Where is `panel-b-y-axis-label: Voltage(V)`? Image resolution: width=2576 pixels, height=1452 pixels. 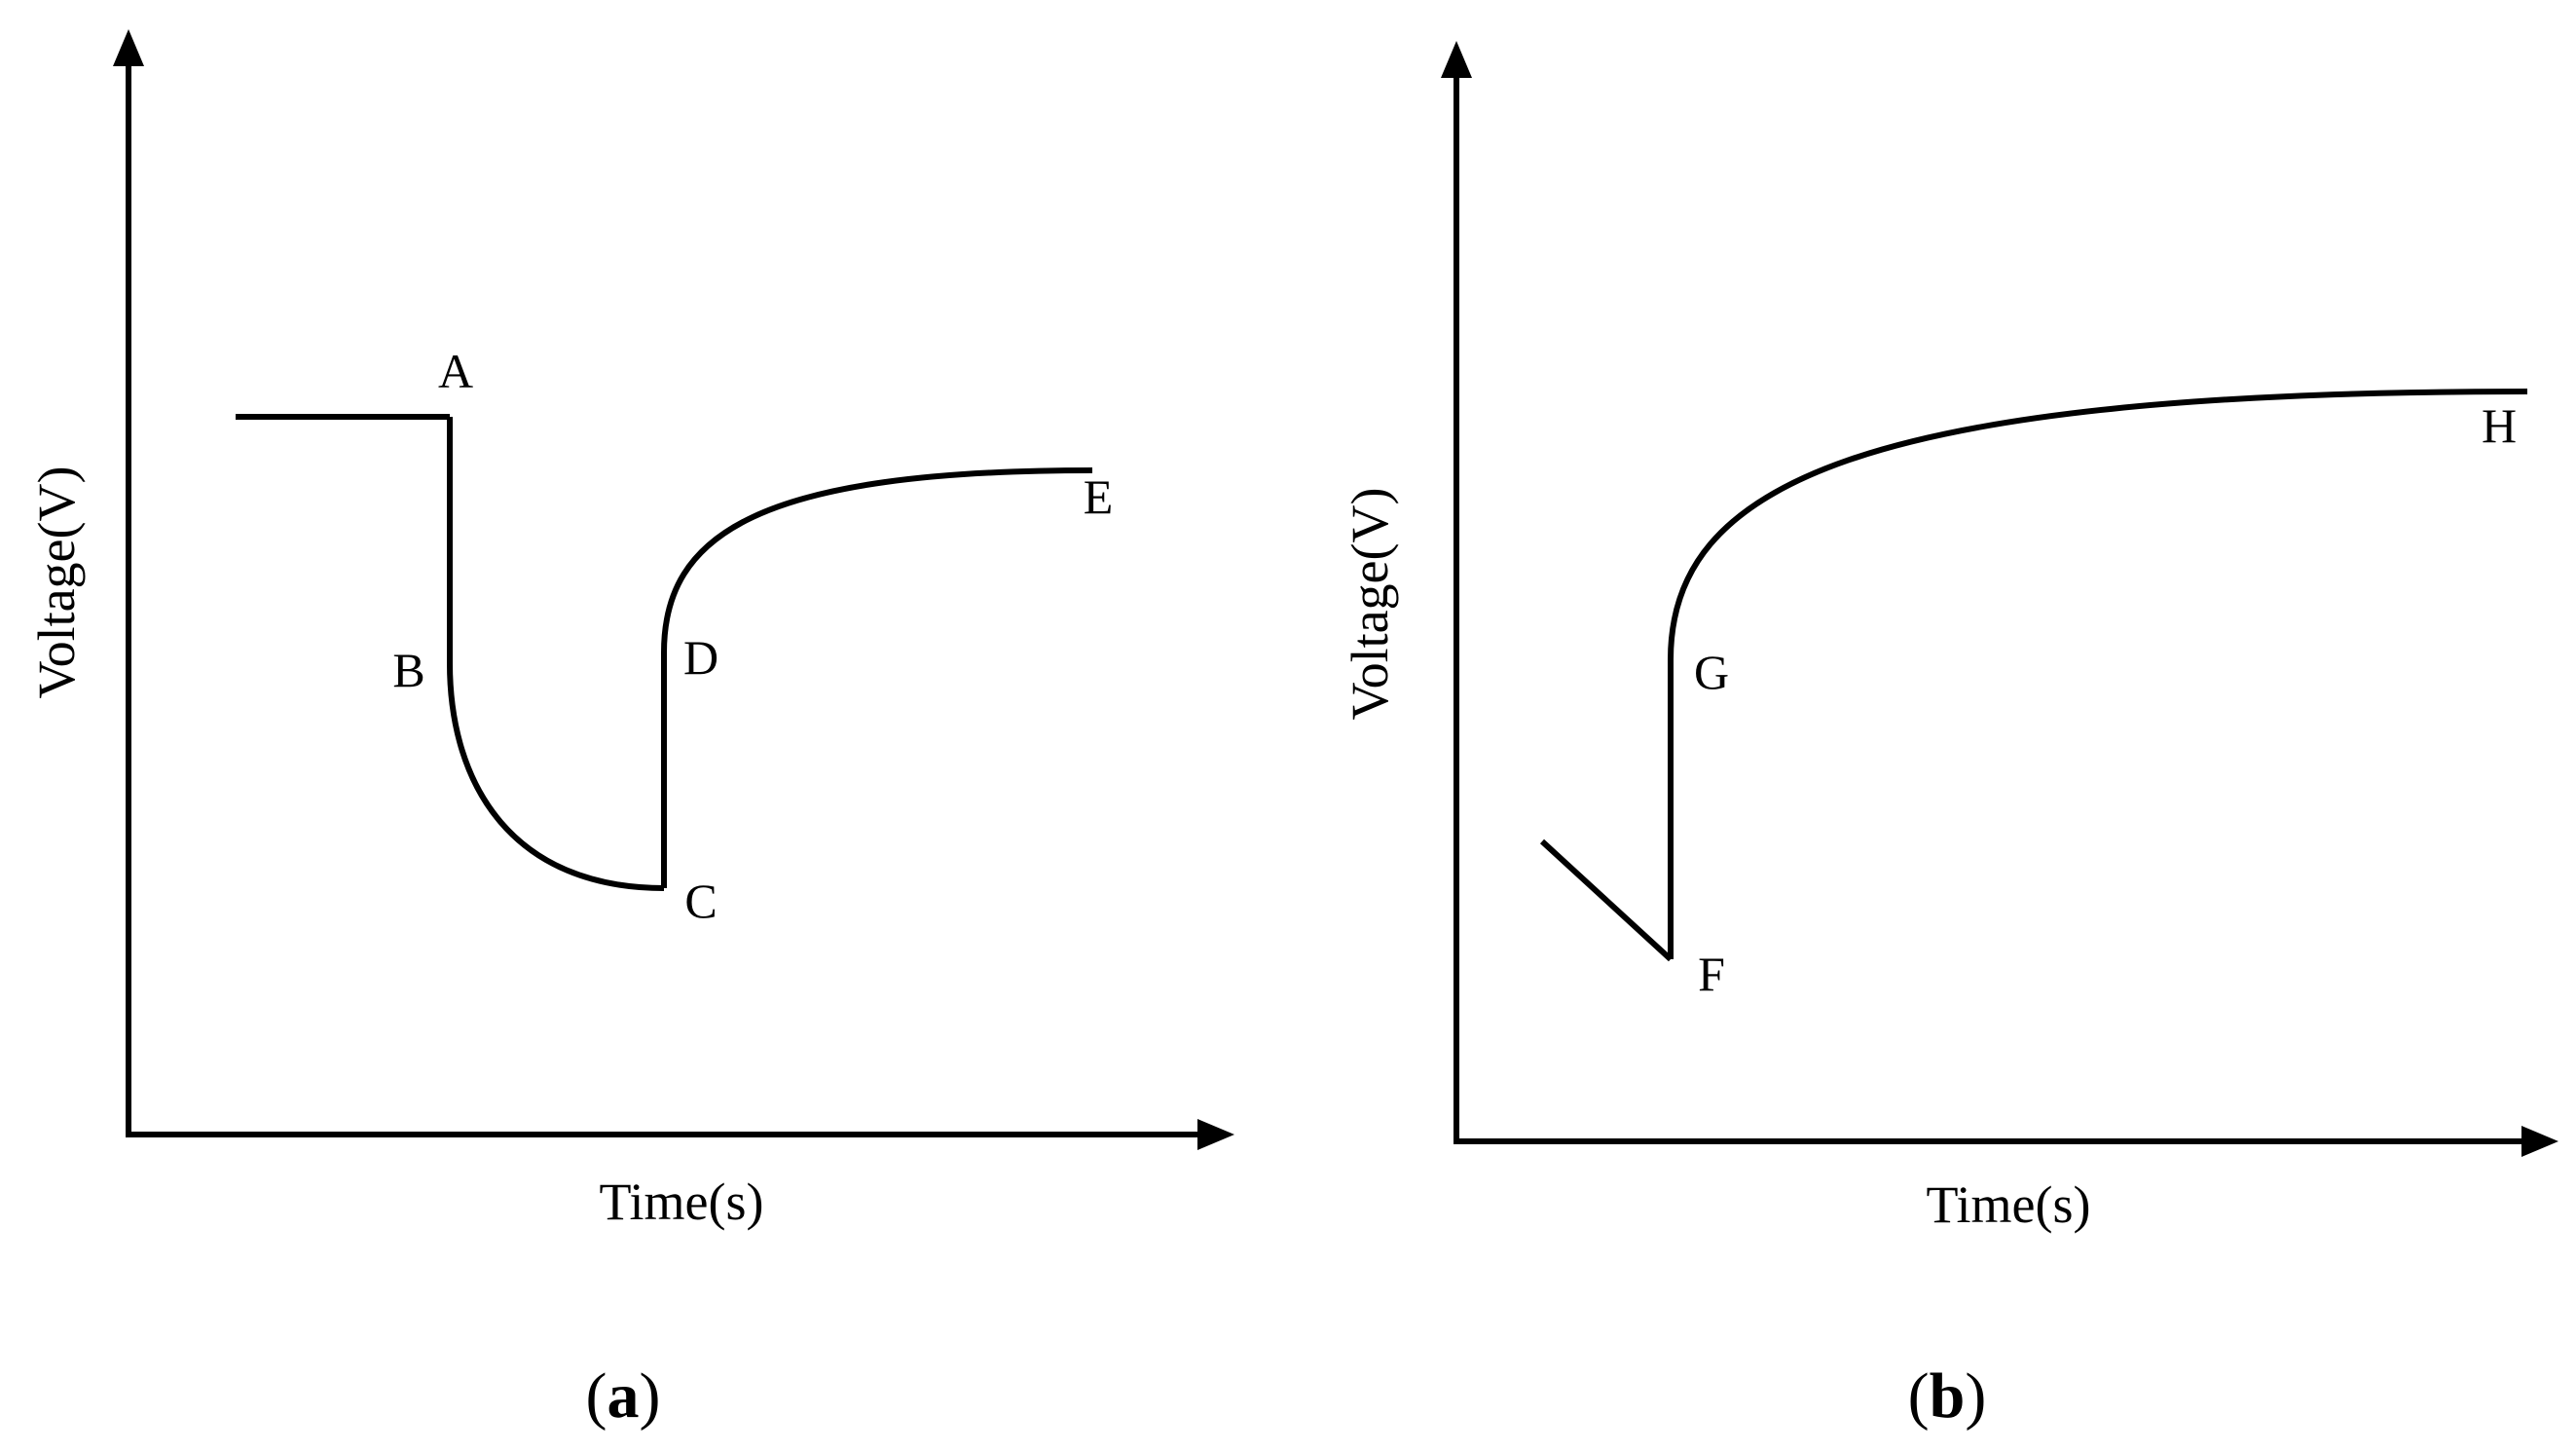
panel-b-y-axis-label: Voltage(V) is located at coordinates (1370, 605).